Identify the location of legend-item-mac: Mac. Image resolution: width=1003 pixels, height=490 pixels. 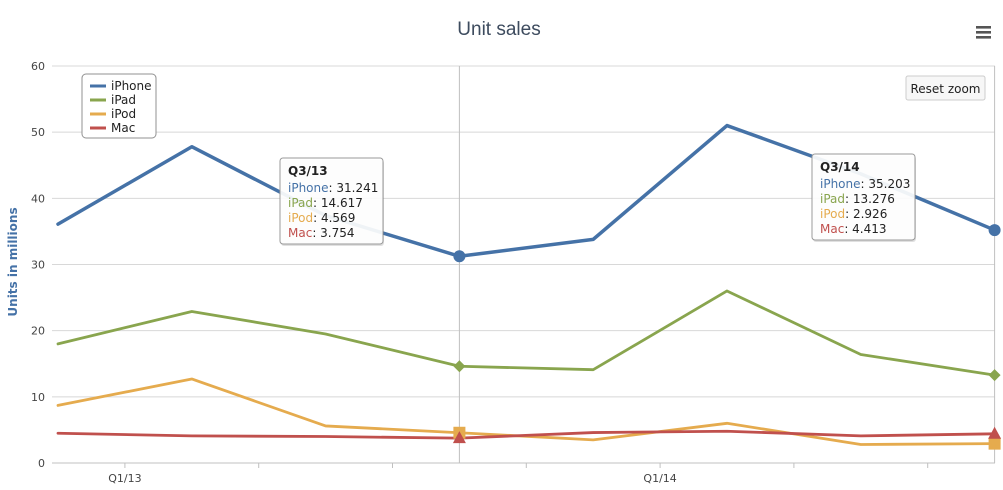
(112, 128).